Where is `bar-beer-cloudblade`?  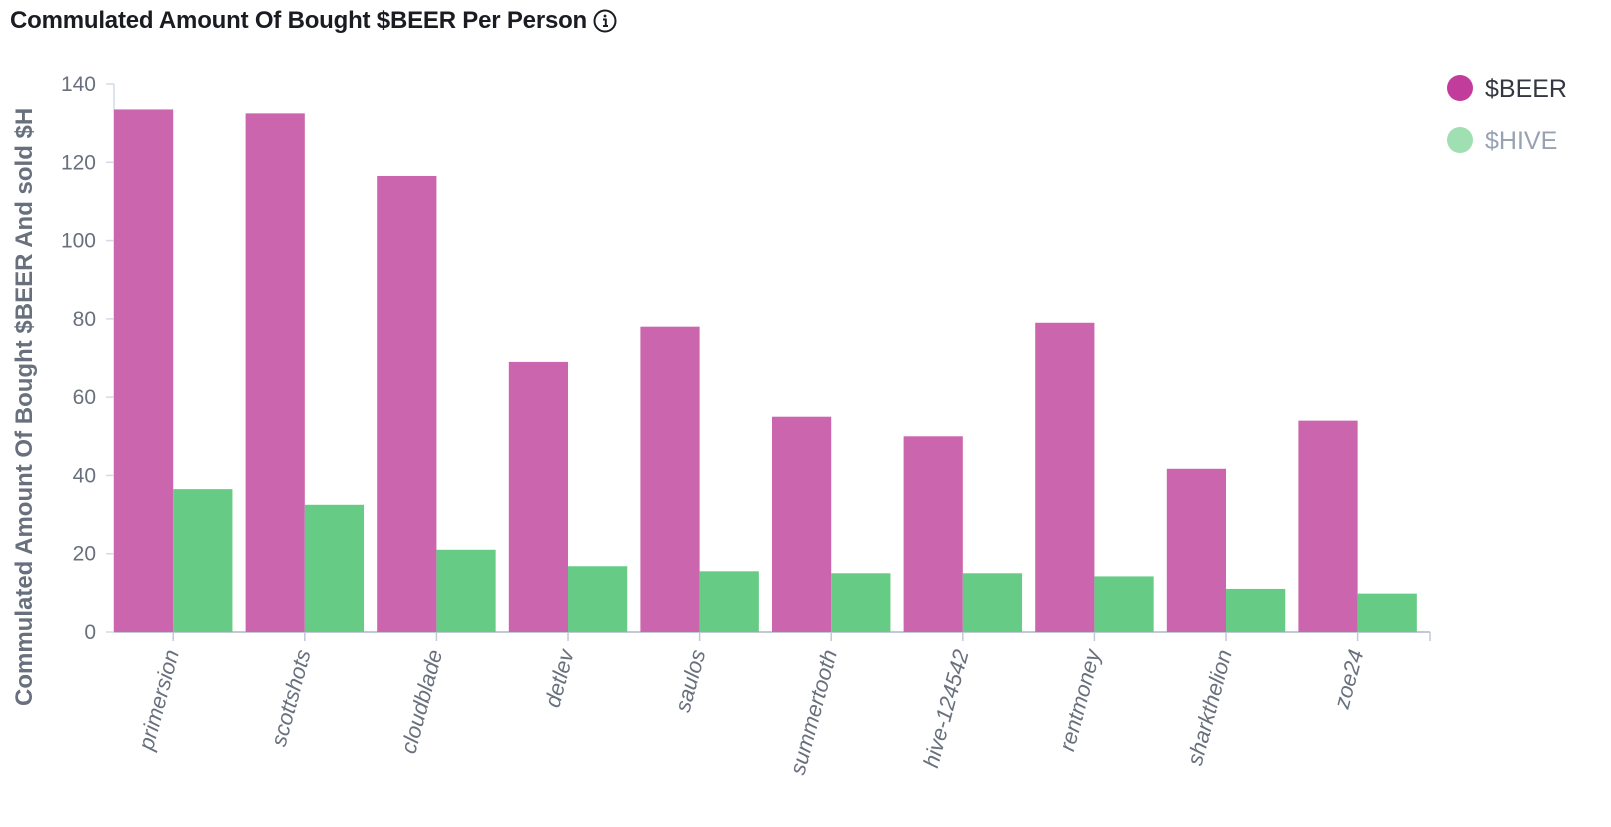 bar-beer-cloudblade is located at coordinates (407, 403).